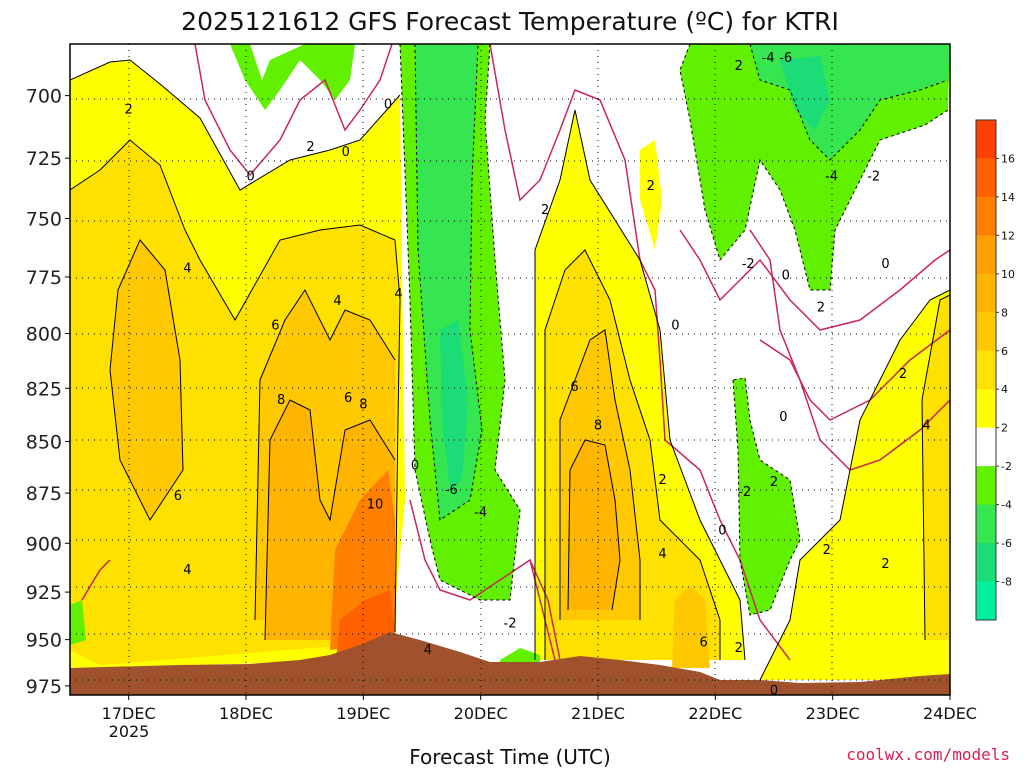 Image resolution: width=1024 pixels, height=768 pixels. I want to click on y-tick-label-825: 825, so click(44, 389).